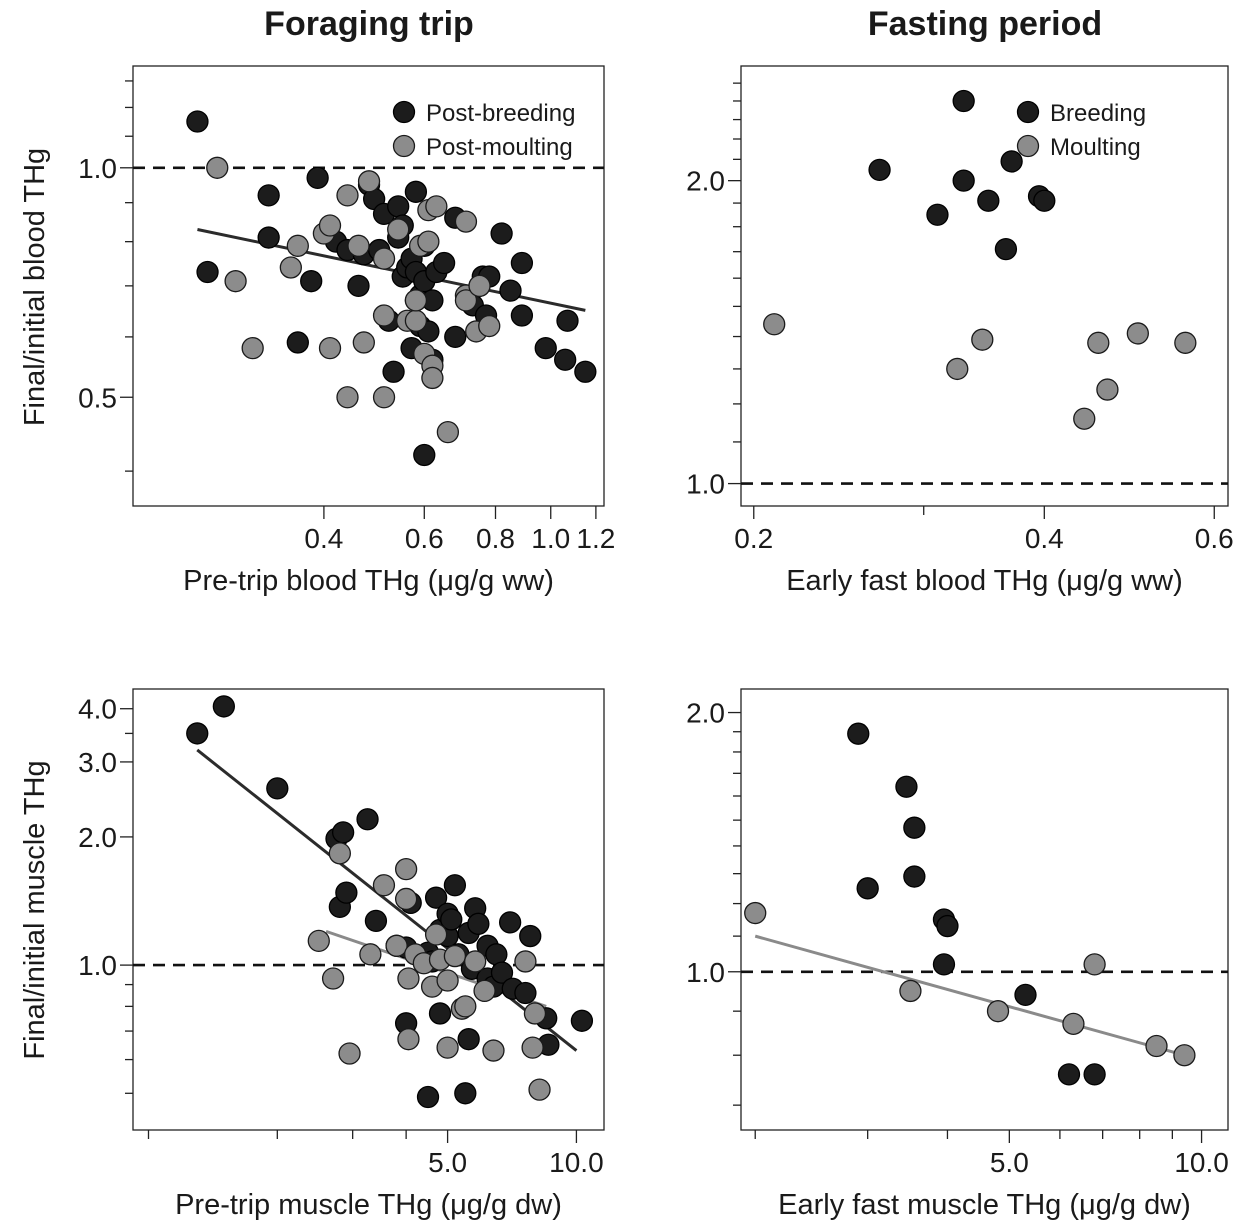 The image size is (1254, 1222). I want to click on column-title-right: Fasting period, so click(985, 24).